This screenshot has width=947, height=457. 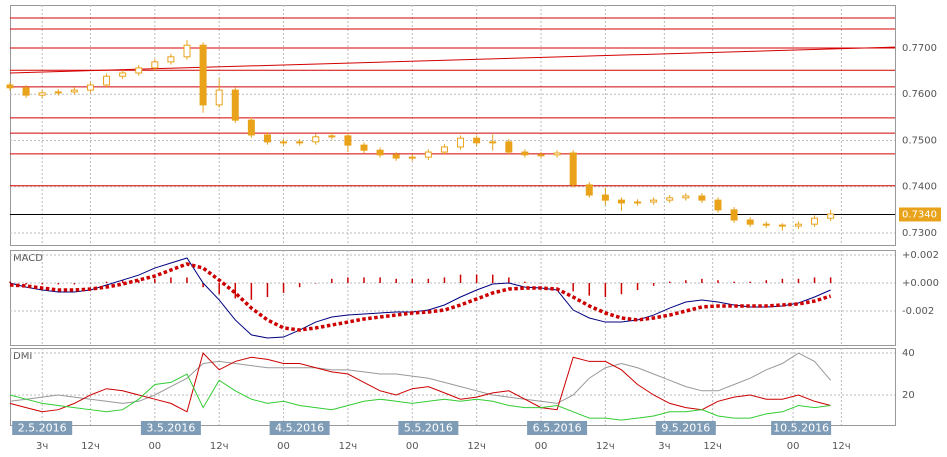 I want to click on date-label: 10.5.2016, so click(x=801, y=428).